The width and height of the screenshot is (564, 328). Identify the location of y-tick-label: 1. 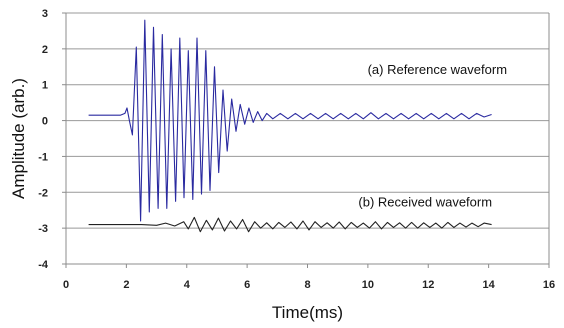
(45, 86).